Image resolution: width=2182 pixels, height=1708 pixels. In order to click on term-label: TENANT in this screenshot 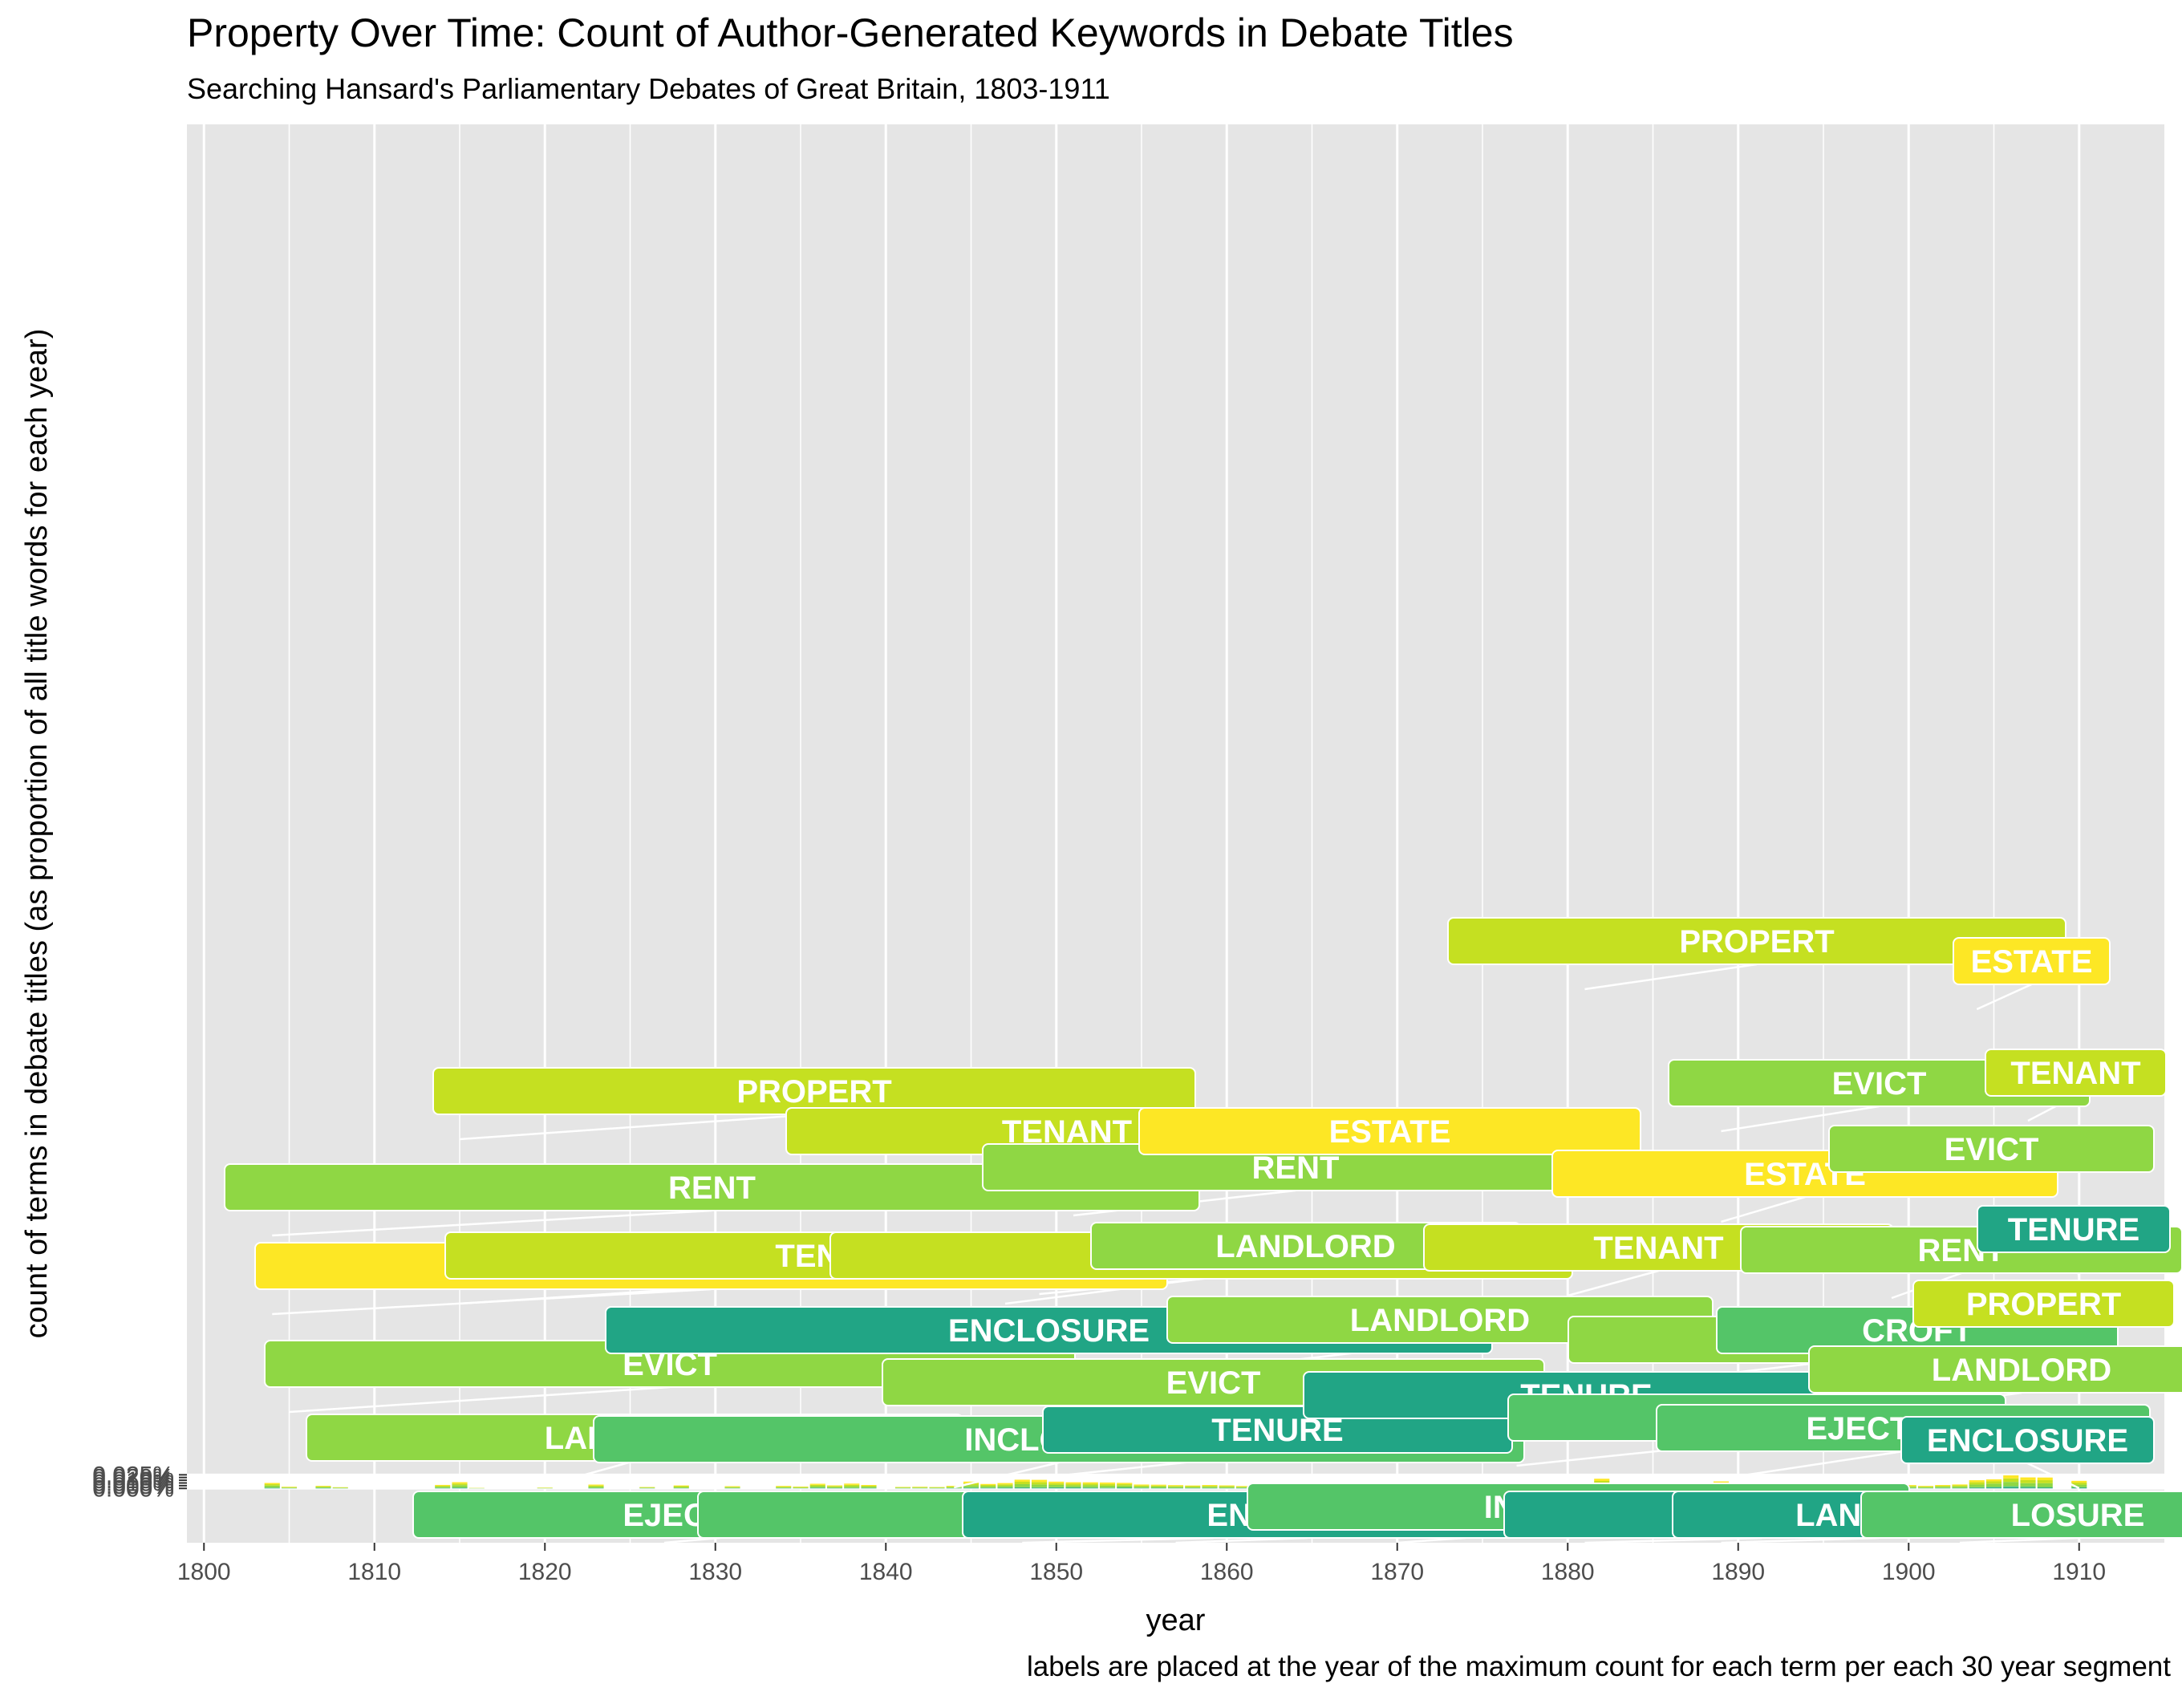, I will do `click(2076, 1073)`.